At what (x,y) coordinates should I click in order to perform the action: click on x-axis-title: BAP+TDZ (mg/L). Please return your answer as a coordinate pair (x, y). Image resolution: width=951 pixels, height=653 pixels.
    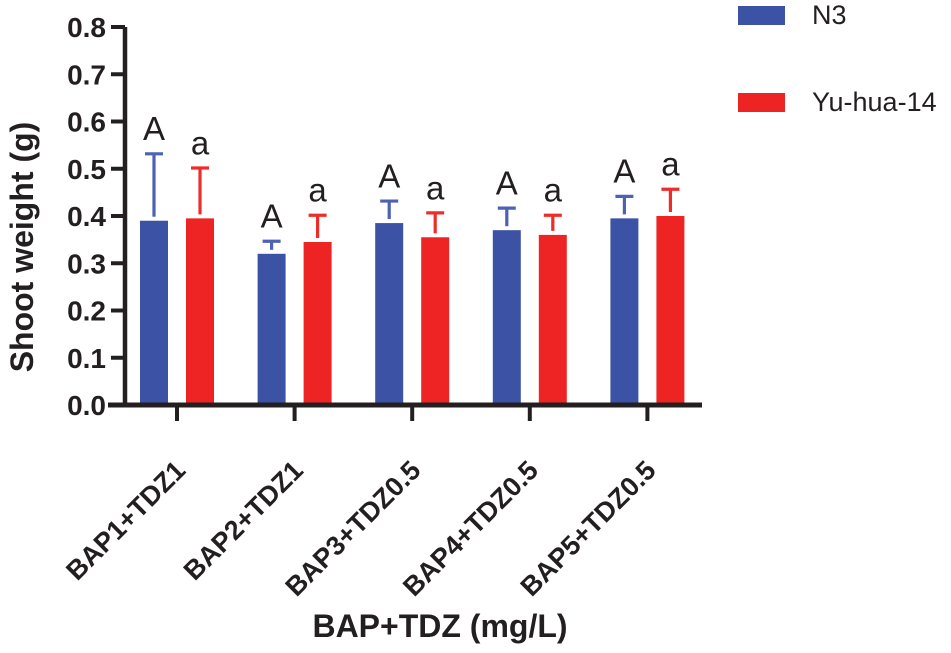
    Looking at the image, I should click on (439, 626).